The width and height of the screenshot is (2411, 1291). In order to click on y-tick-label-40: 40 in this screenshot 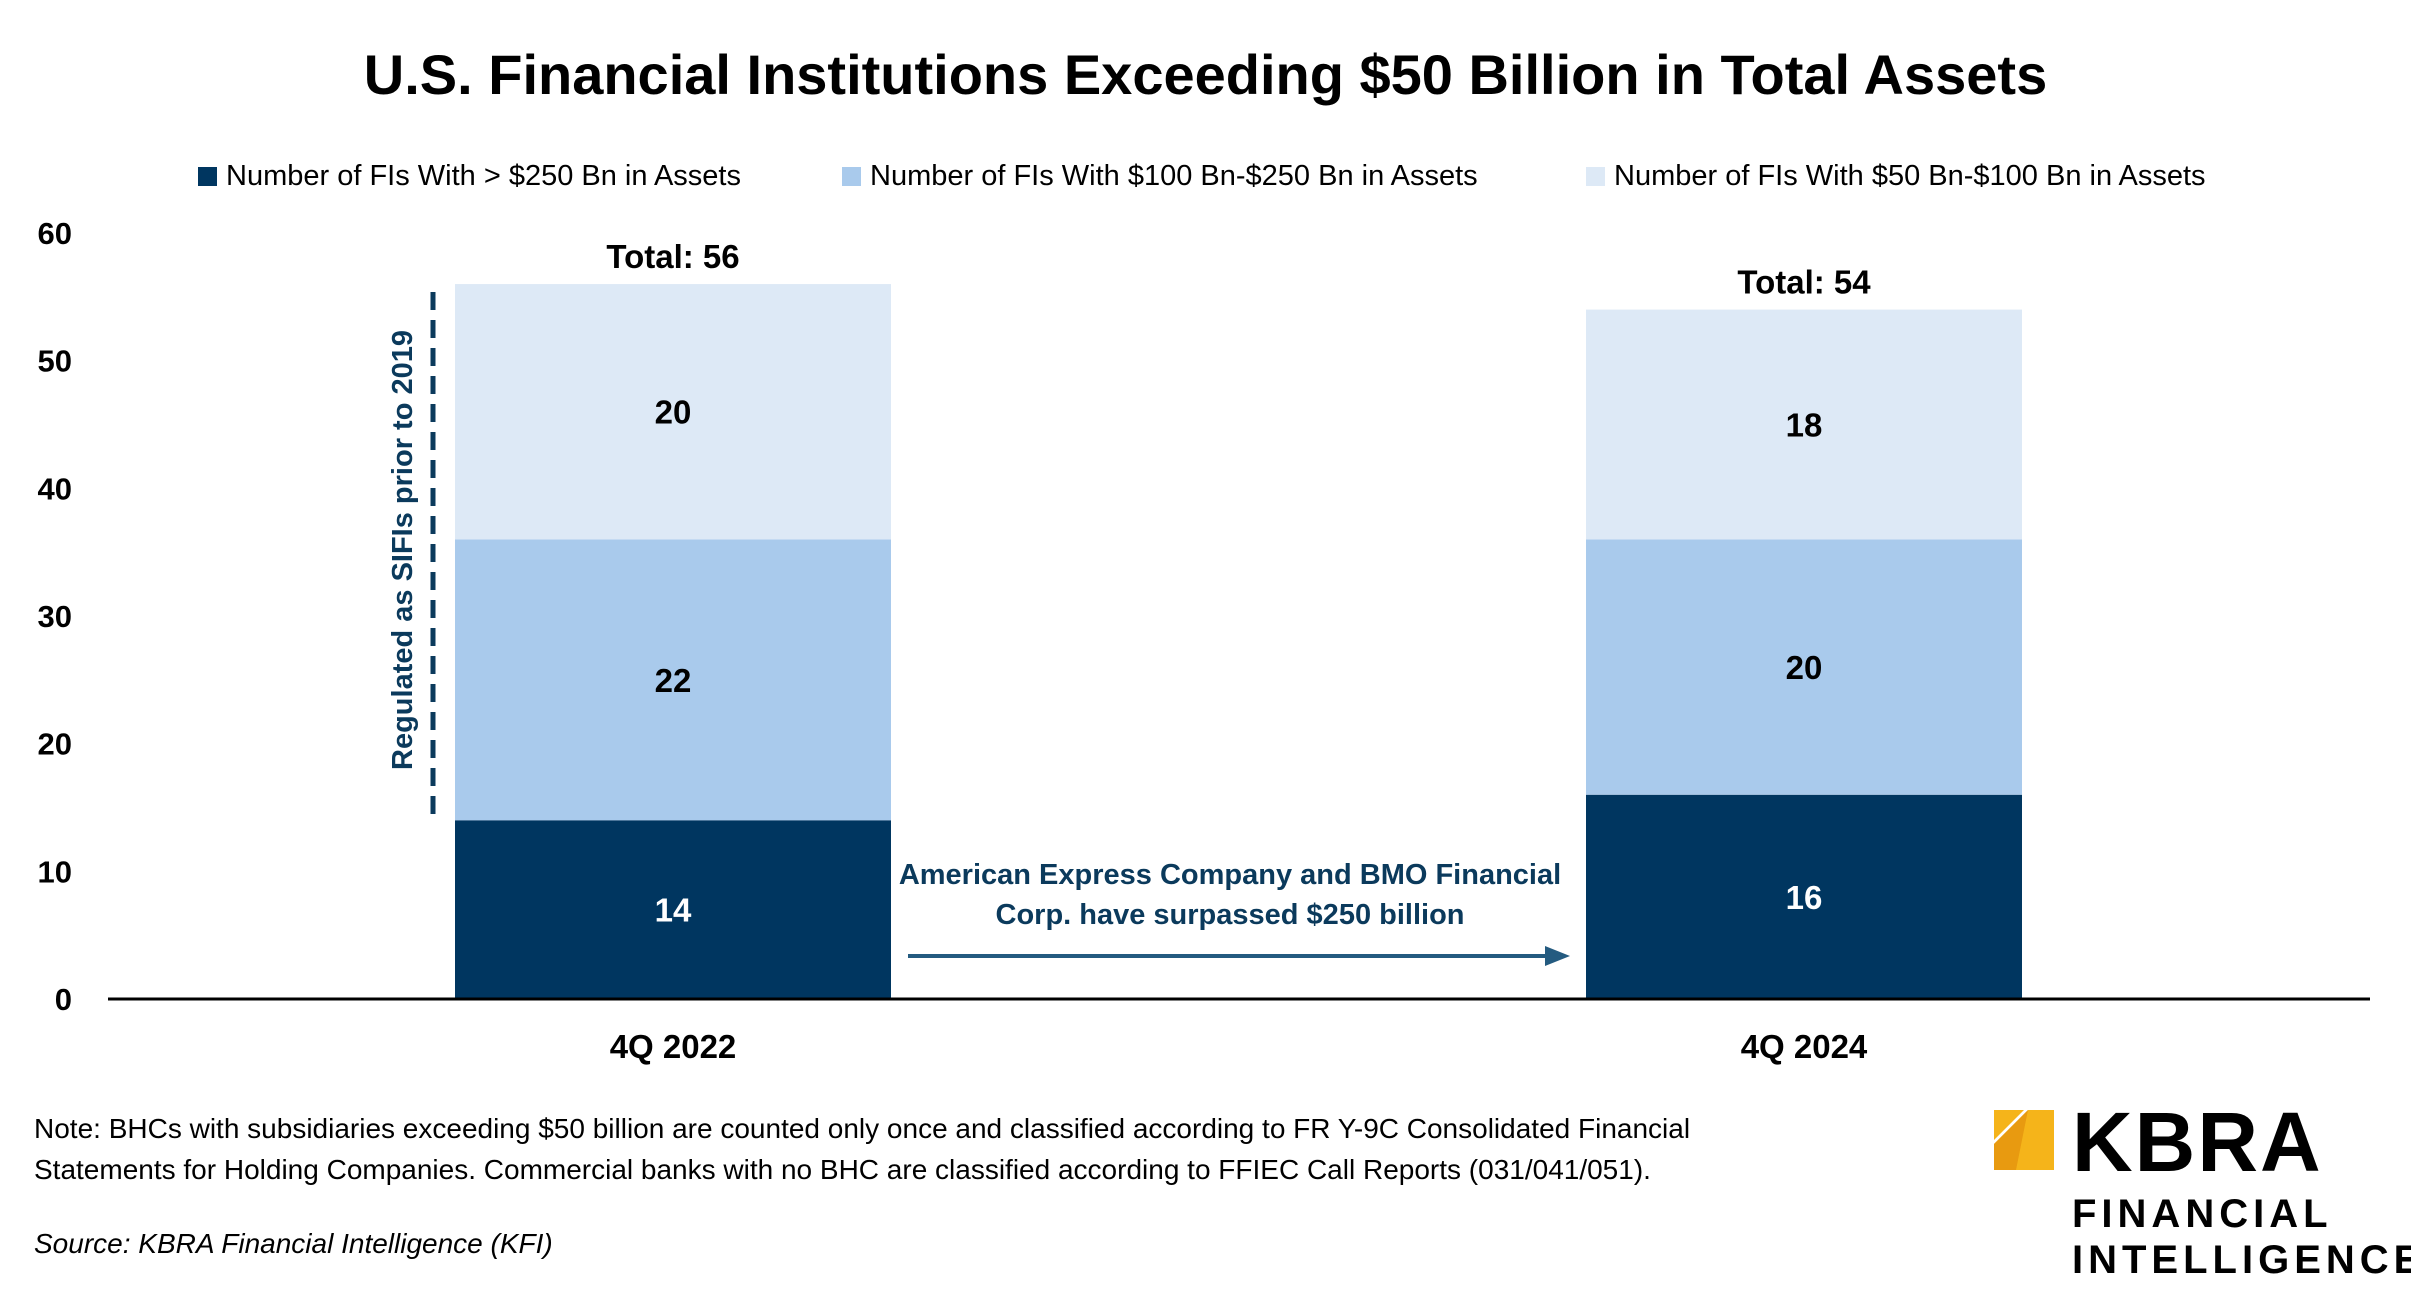, I will do `click(55, 488)`.